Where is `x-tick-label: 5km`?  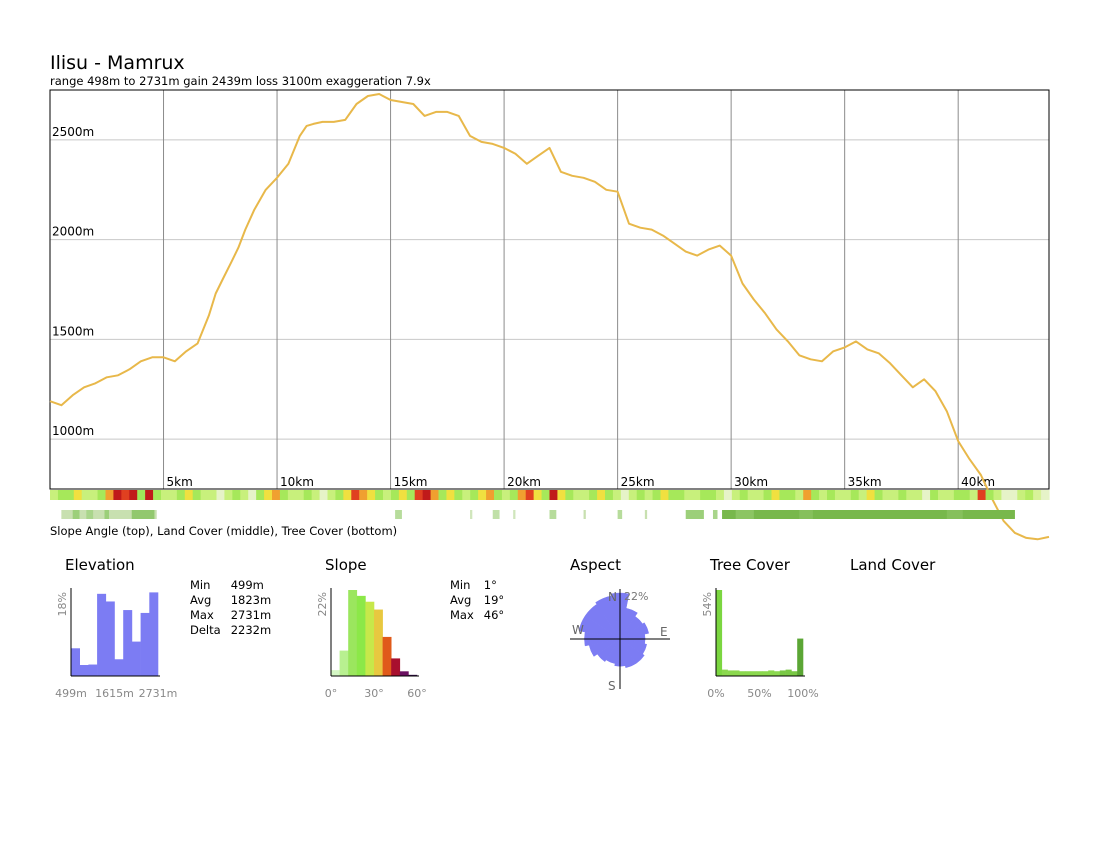
x-tick-label: 5km is located at coordinates (180, 482).